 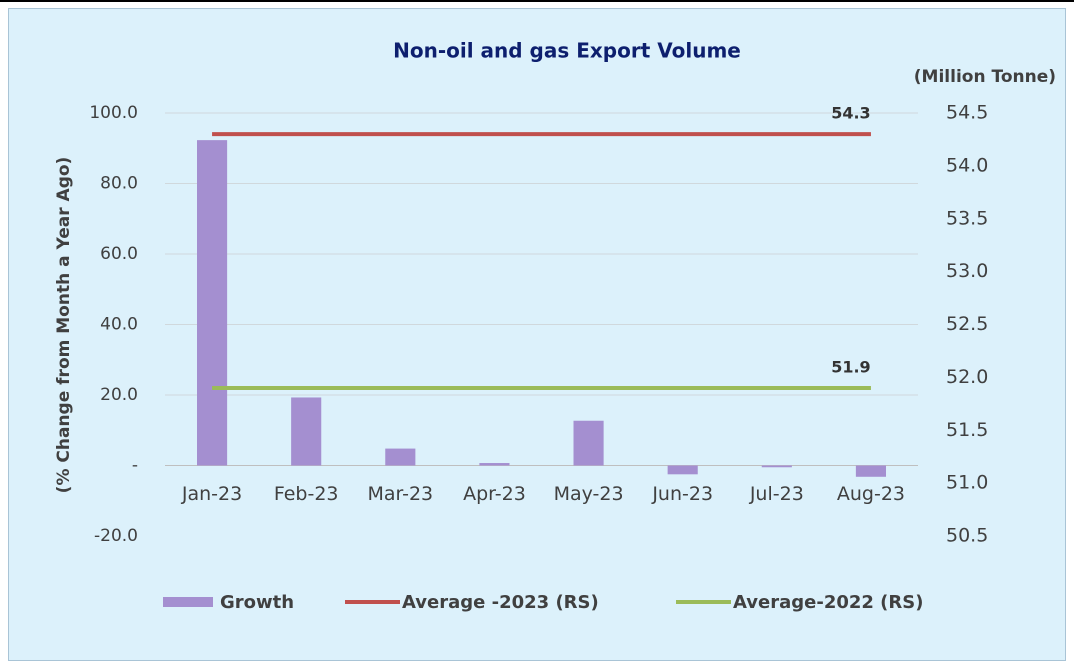 What do you see at coordinates (400, 494) in the screenshot?
I see `x-tick-label: Mar-23` at bounding box center [400, 494].